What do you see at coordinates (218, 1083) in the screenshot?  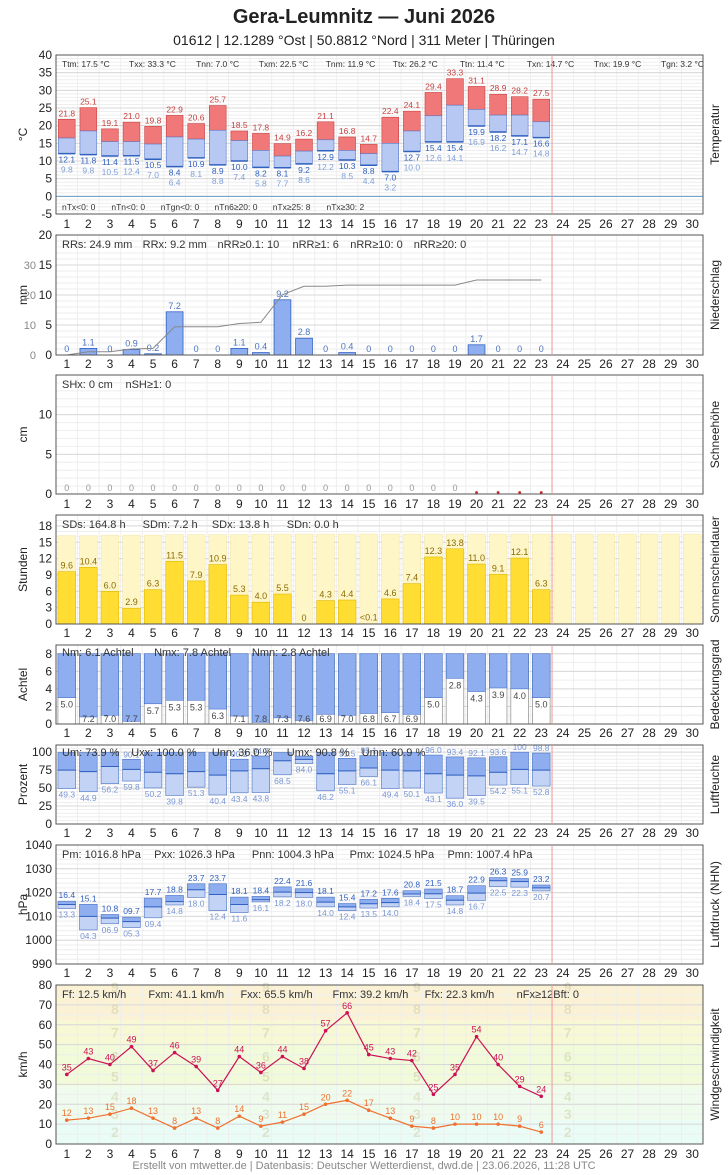 I see `wind-label: 27` at bounding box center [218, 1083].